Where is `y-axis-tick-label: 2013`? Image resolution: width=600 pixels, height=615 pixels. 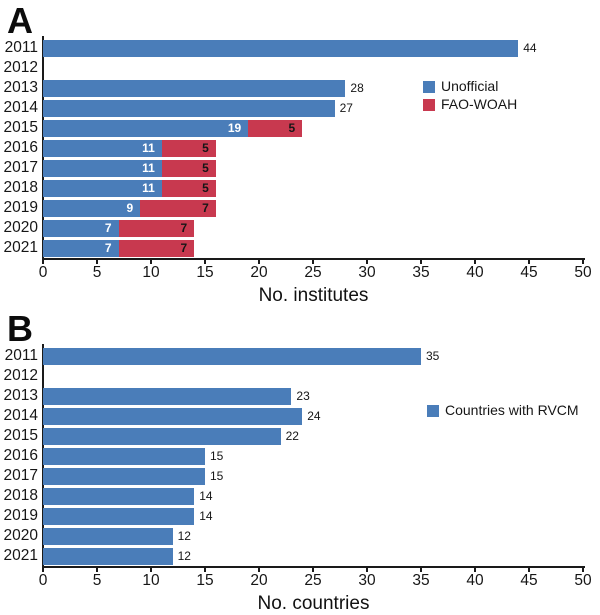
y-axis-tick-label: 2013 is located at coordinates (20, 395).